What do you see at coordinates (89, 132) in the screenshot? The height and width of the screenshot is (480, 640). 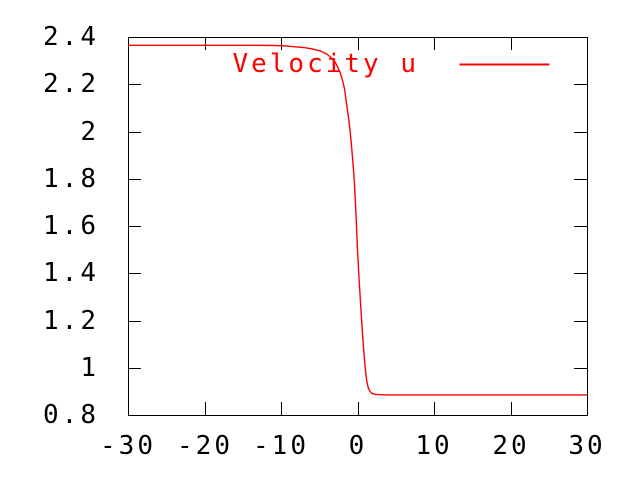 I see `y-tick-label: 2` at bounding box center [89, 132].